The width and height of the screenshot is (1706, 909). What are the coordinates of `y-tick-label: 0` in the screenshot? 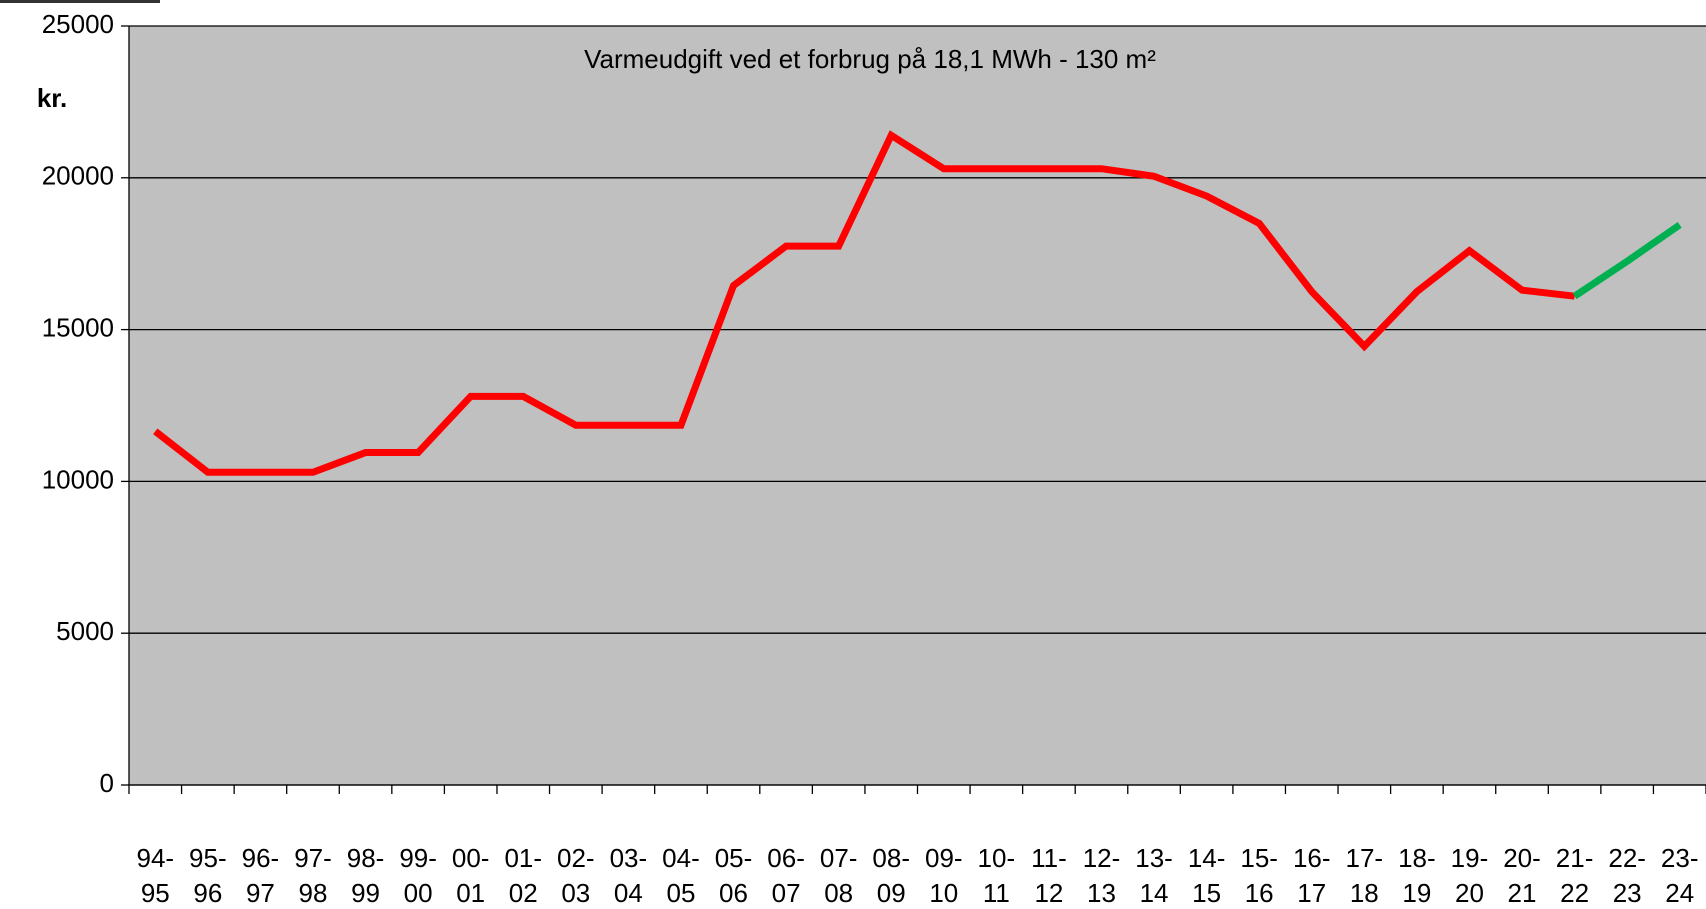 It's located at (107, 783).